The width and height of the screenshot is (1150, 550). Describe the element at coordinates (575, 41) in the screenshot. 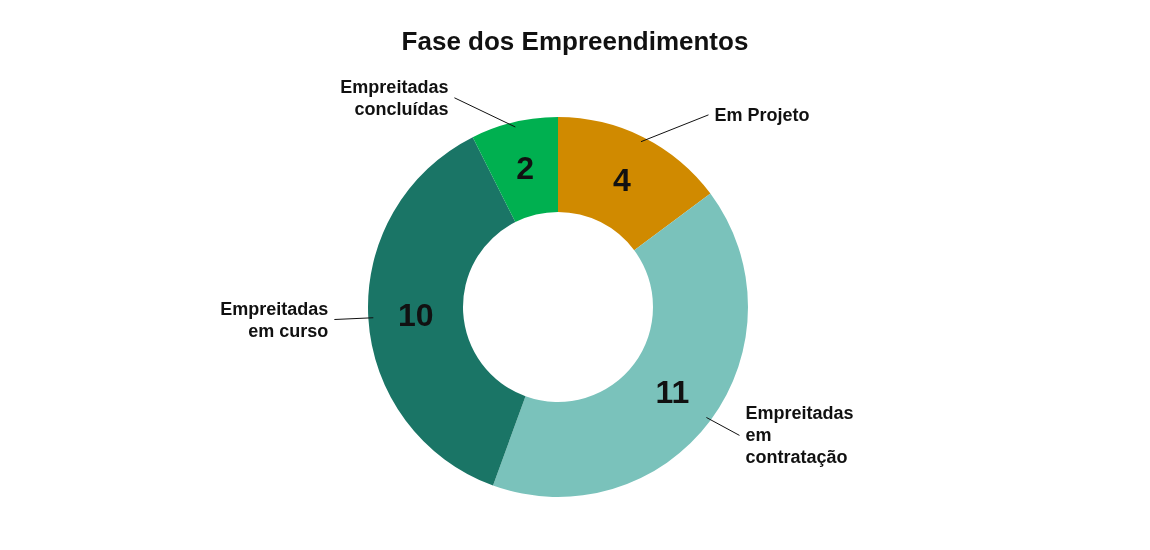

I see `chart-title: Fase dos Empreendimentos` at that location.